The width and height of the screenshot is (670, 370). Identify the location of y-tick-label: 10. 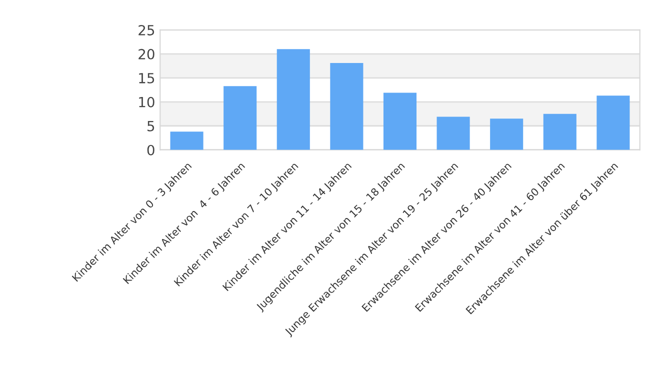
(146, 102).